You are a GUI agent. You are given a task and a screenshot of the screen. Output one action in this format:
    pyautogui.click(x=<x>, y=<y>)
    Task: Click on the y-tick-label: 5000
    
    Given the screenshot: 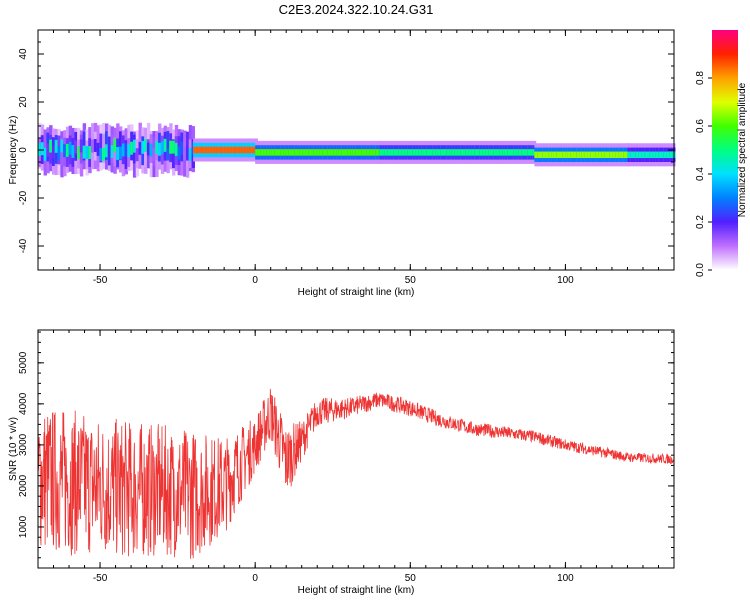 What is the action you would take?
    pyautogui.click(x=23, y=362)
    